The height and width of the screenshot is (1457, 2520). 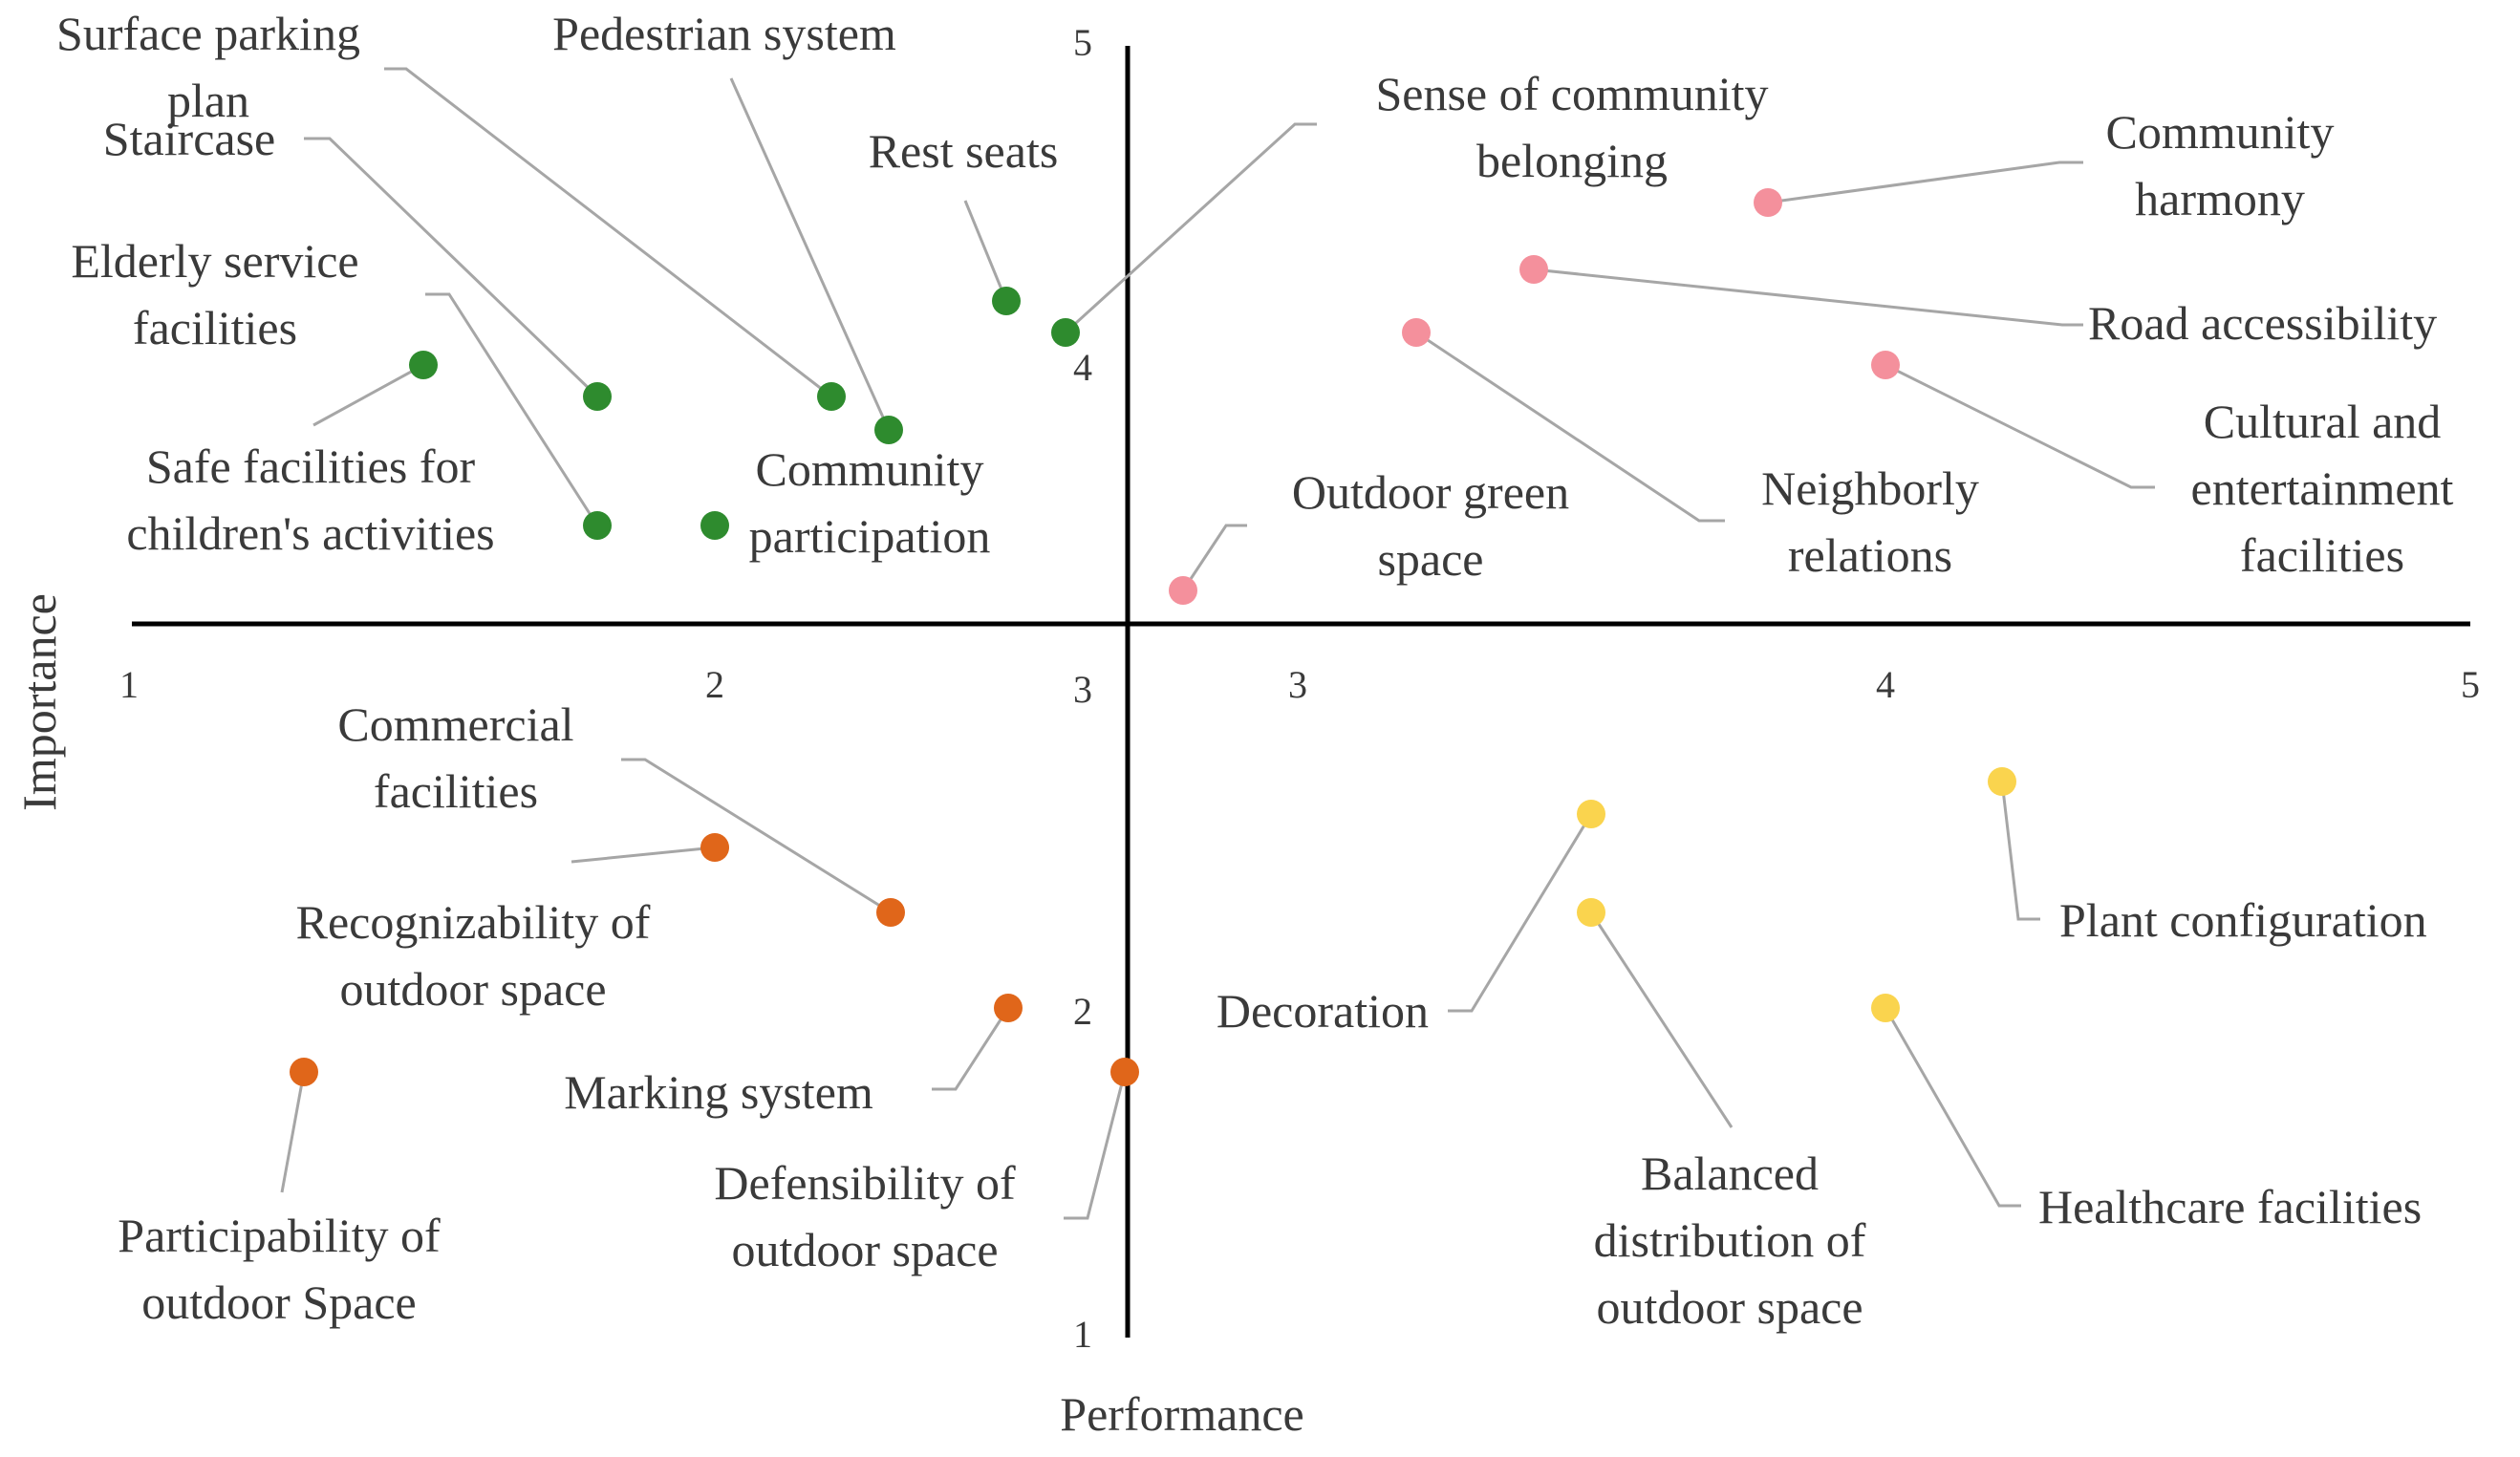 What do you see at coordinates (870, 502) in the screenshot?
I see `label-community-participation: Community participation` at bounding box center [870, 502].